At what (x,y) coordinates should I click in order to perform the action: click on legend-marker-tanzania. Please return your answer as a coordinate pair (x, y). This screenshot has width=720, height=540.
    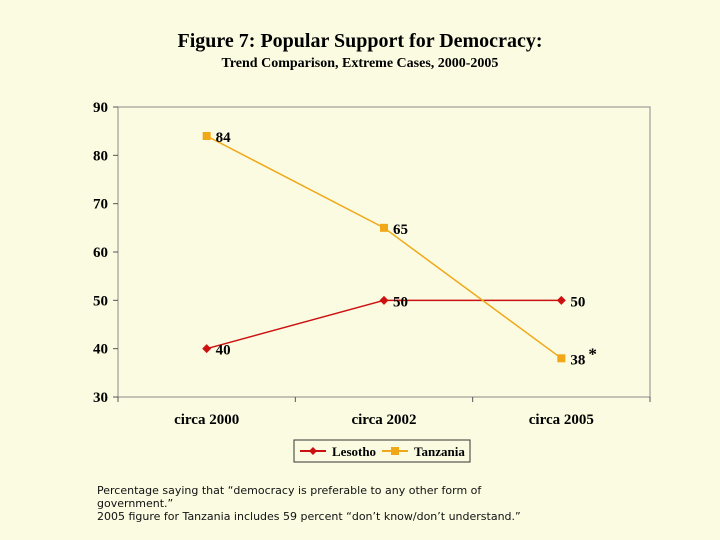
    Looking at the image, I should click on (395, 451).